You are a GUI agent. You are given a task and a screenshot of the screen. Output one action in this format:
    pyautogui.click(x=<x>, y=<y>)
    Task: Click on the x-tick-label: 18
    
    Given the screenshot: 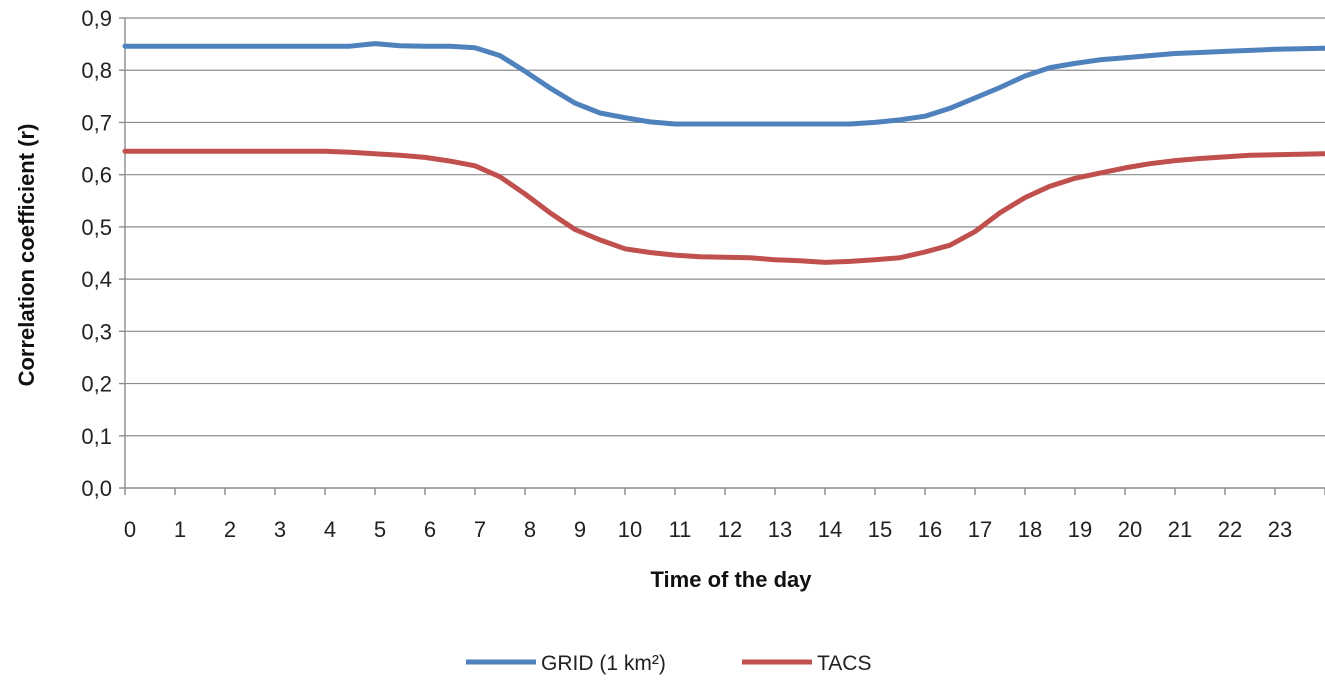 What is the action you would take?
    pyautogui.click(x=1030, y=529)
    